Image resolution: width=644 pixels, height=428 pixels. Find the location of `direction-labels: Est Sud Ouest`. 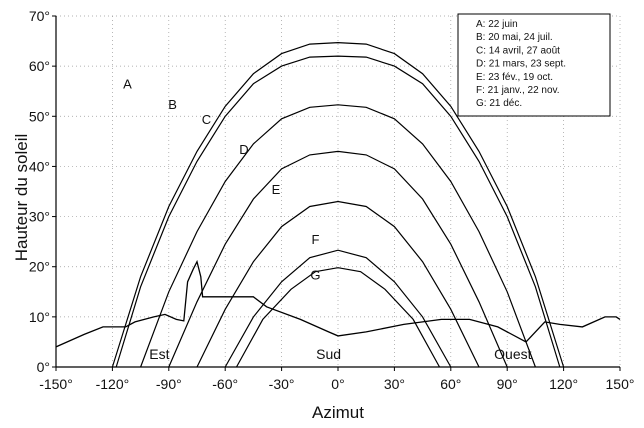

direction-labels: Est Sud Ouest is located at coordinates (340, 354).